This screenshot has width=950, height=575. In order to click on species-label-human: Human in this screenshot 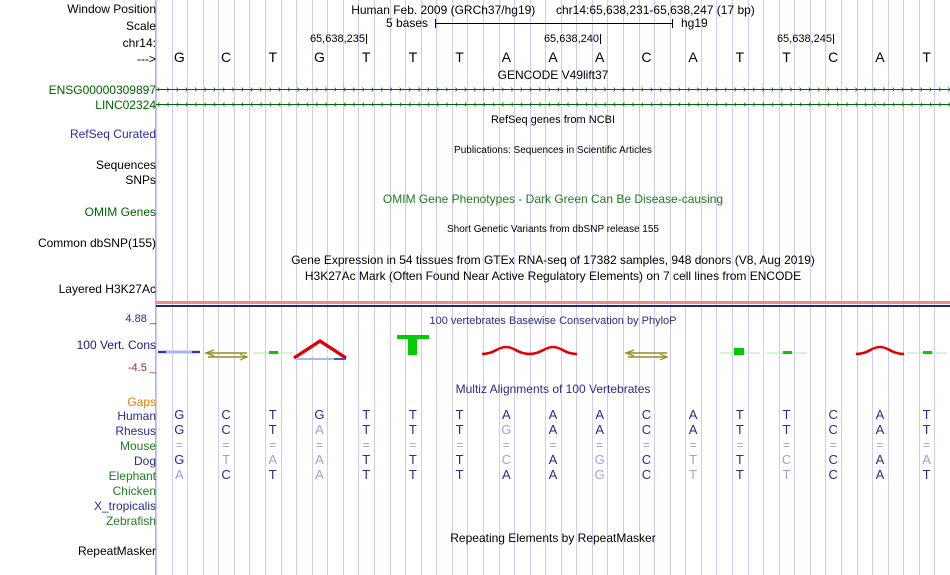, I will do `click(136, 416)`.